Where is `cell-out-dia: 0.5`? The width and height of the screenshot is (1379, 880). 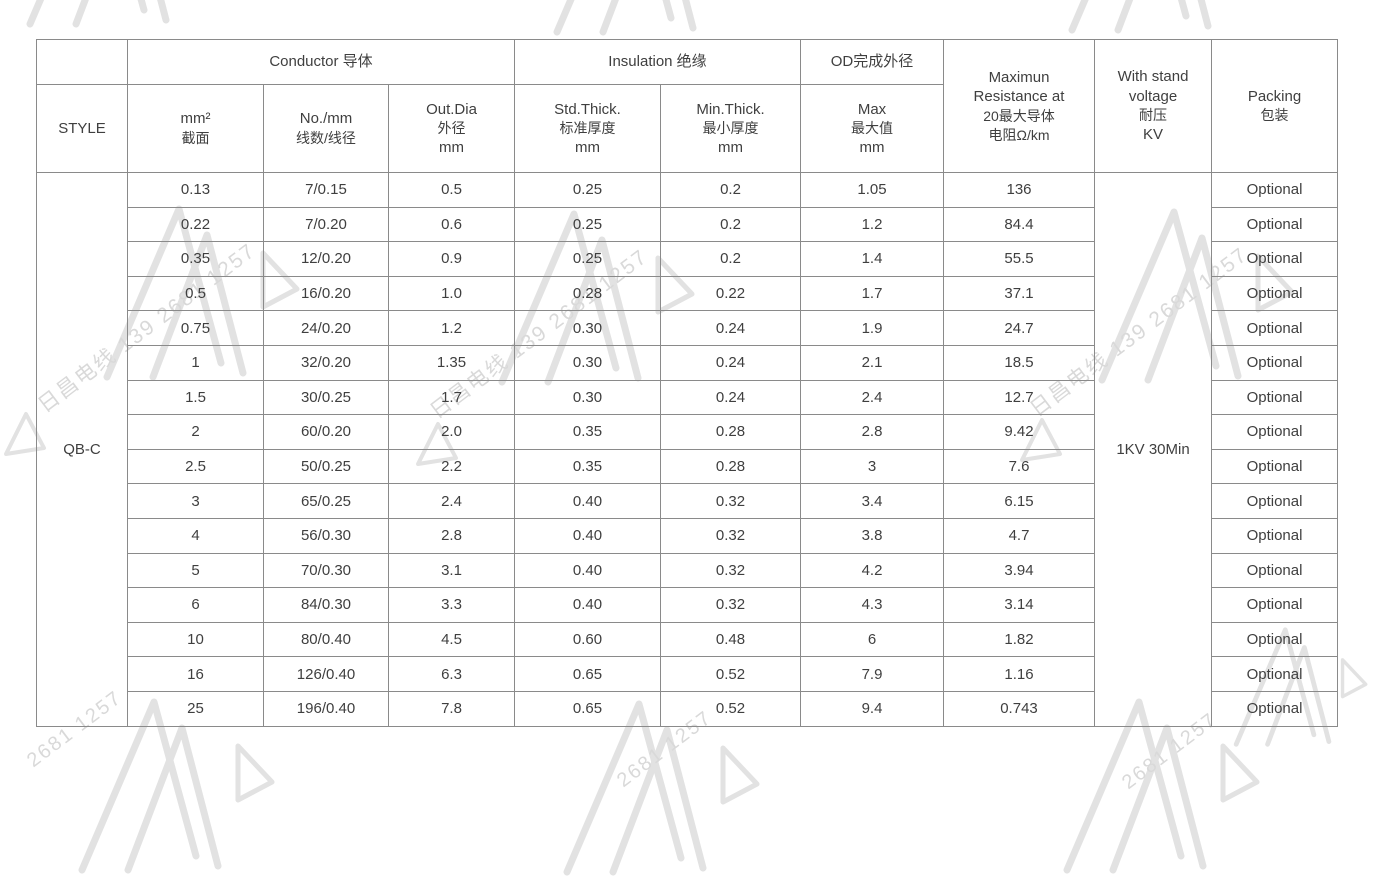
cell-out-dia: 0.5 is located at coordinates (451, 190).